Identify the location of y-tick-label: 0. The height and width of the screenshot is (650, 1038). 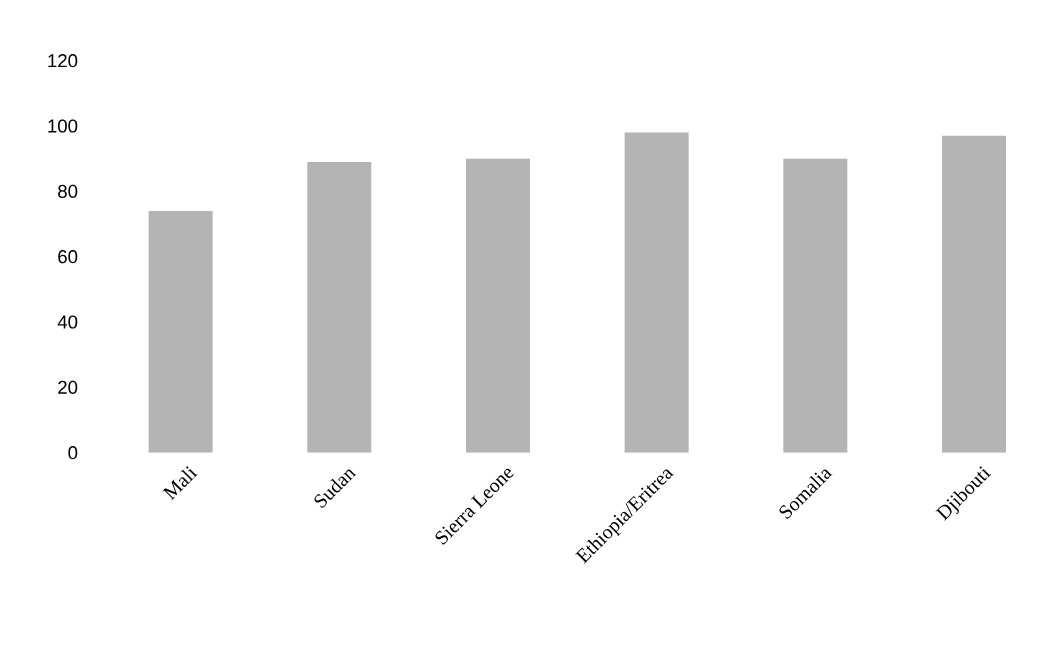
(73, 453).